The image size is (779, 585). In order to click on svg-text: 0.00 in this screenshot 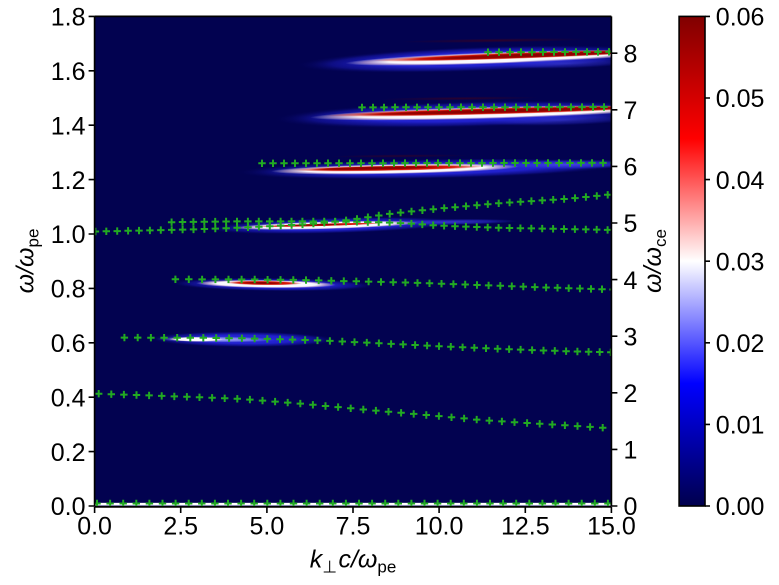, I will do `click(740, 507)`.